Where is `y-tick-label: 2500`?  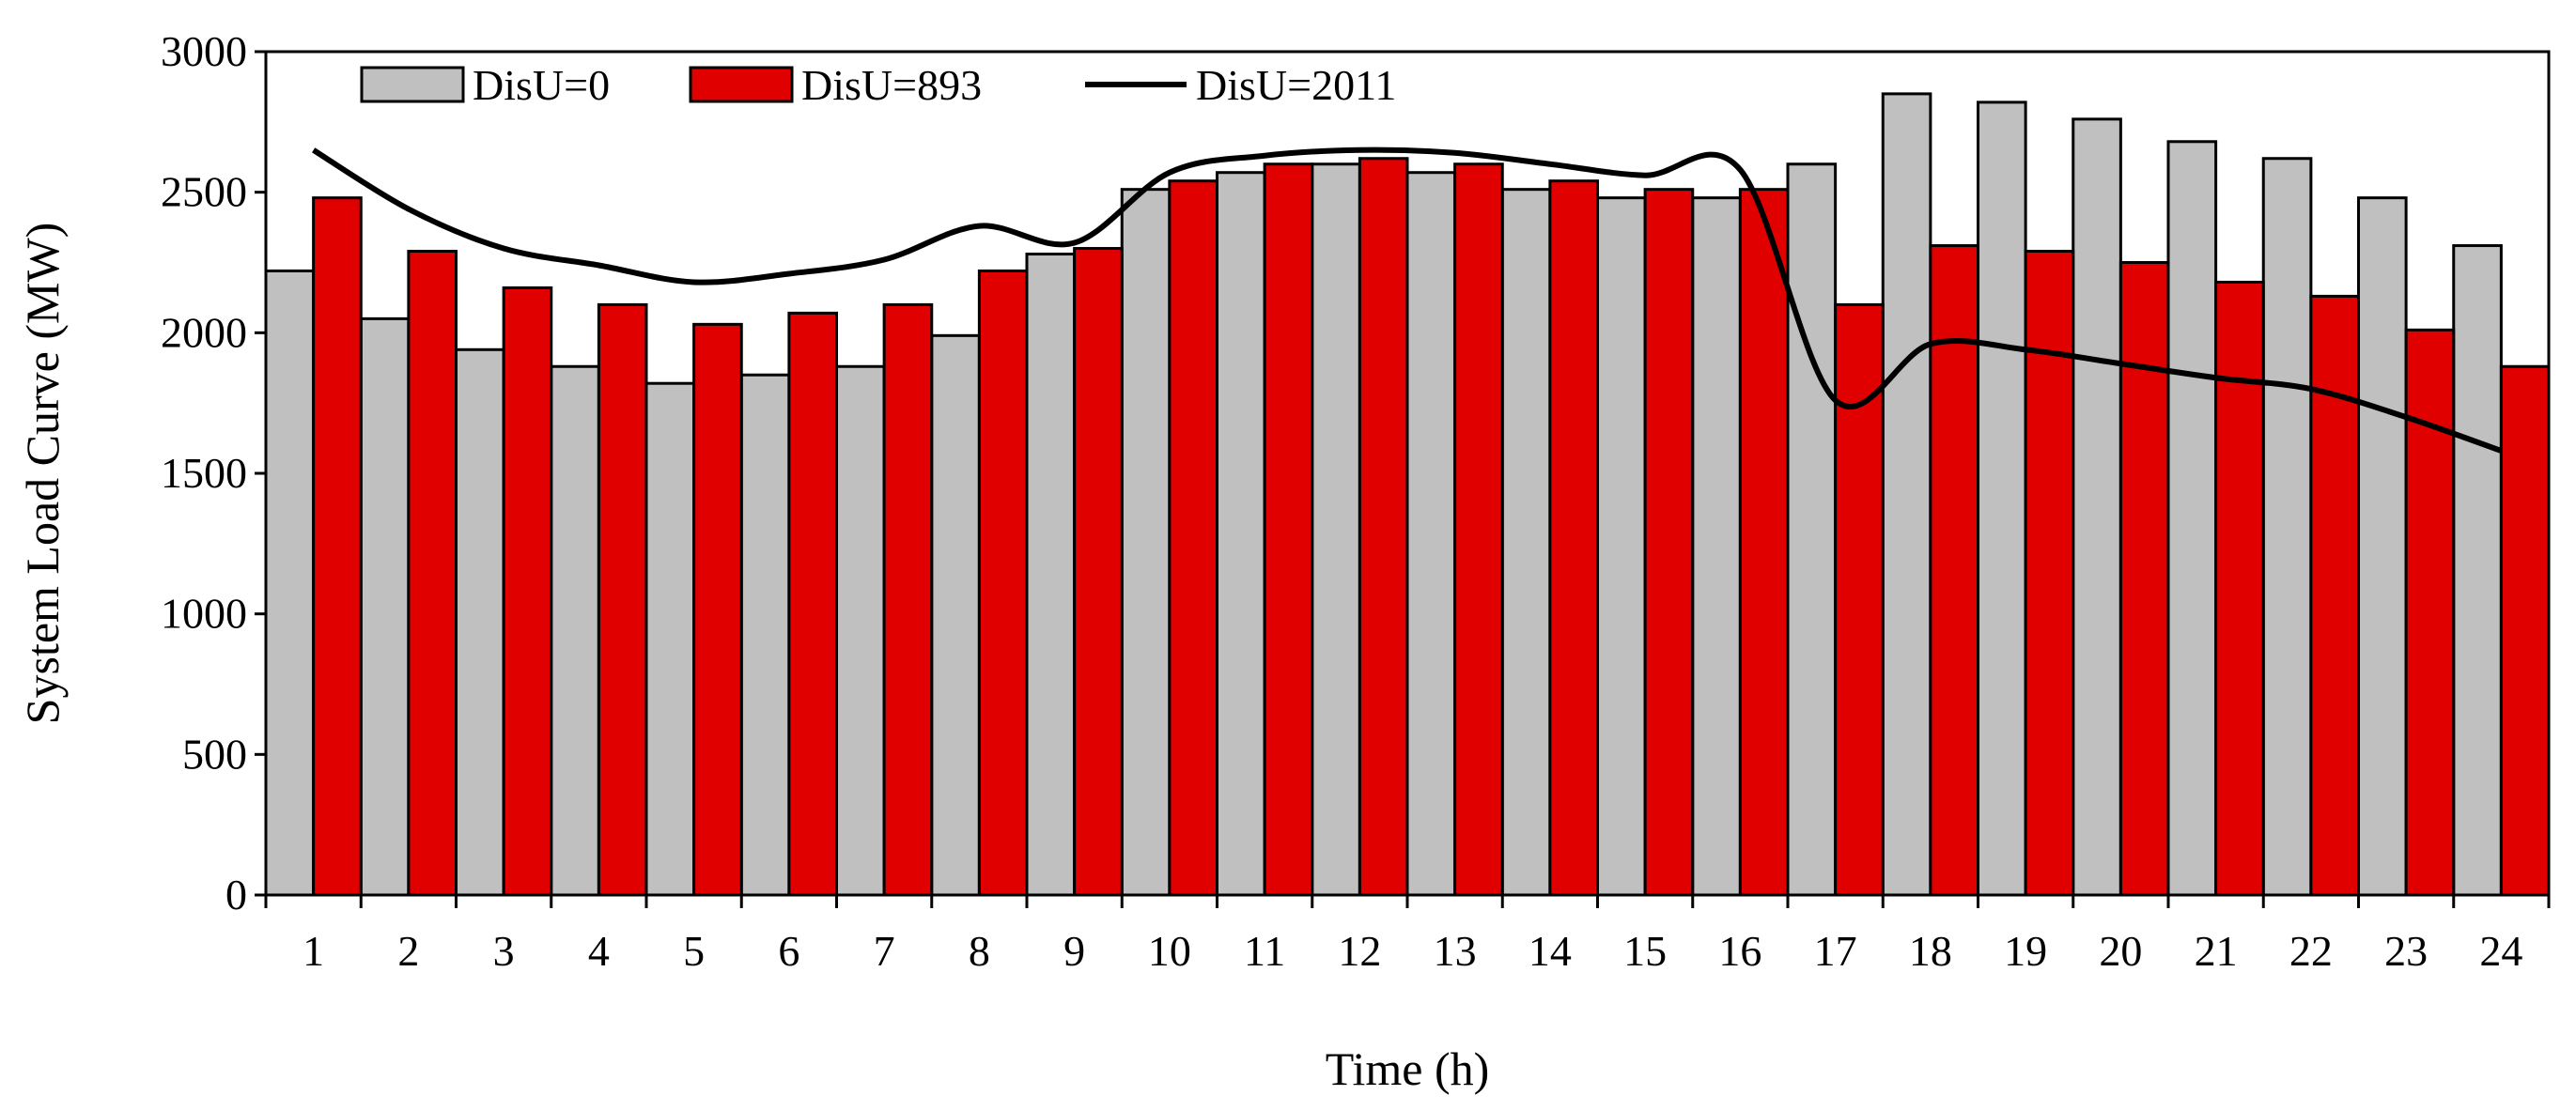 y-tick-label: 2500 is located at coordinates (204, 192).